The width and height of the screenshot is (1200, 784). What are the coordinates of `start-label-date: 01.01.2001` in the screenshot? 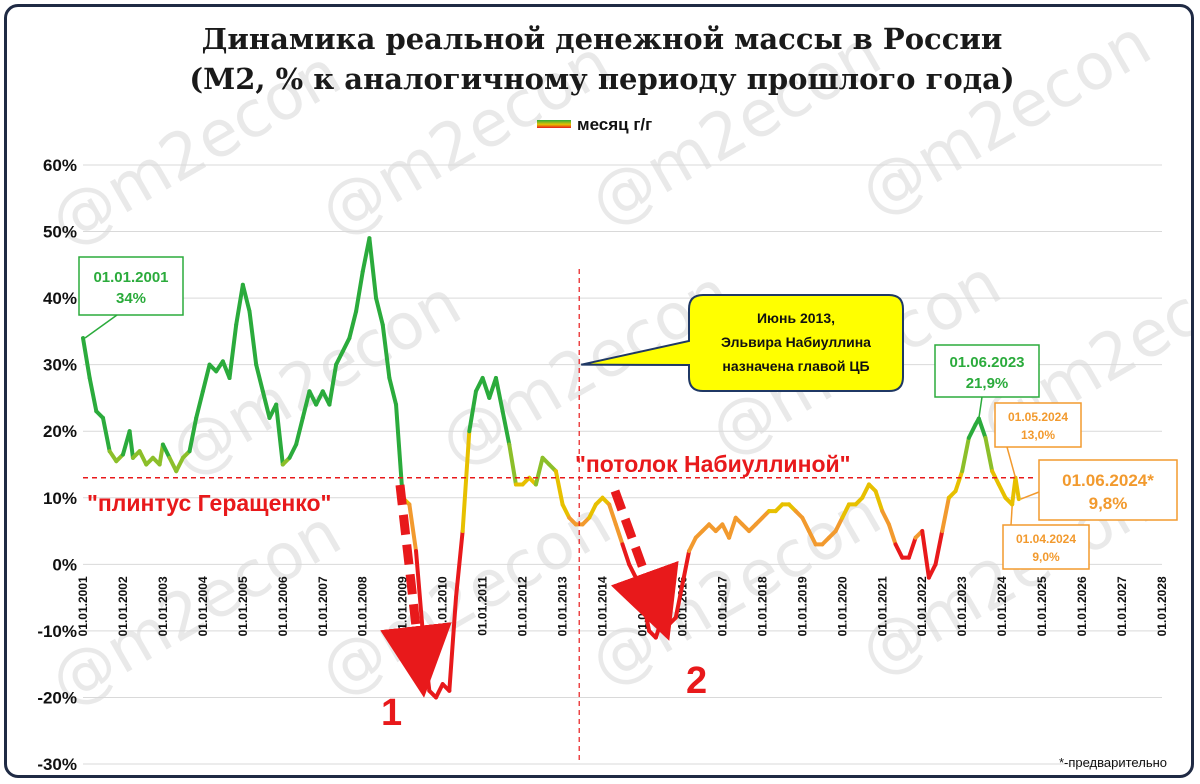 It's located at (130, 277).